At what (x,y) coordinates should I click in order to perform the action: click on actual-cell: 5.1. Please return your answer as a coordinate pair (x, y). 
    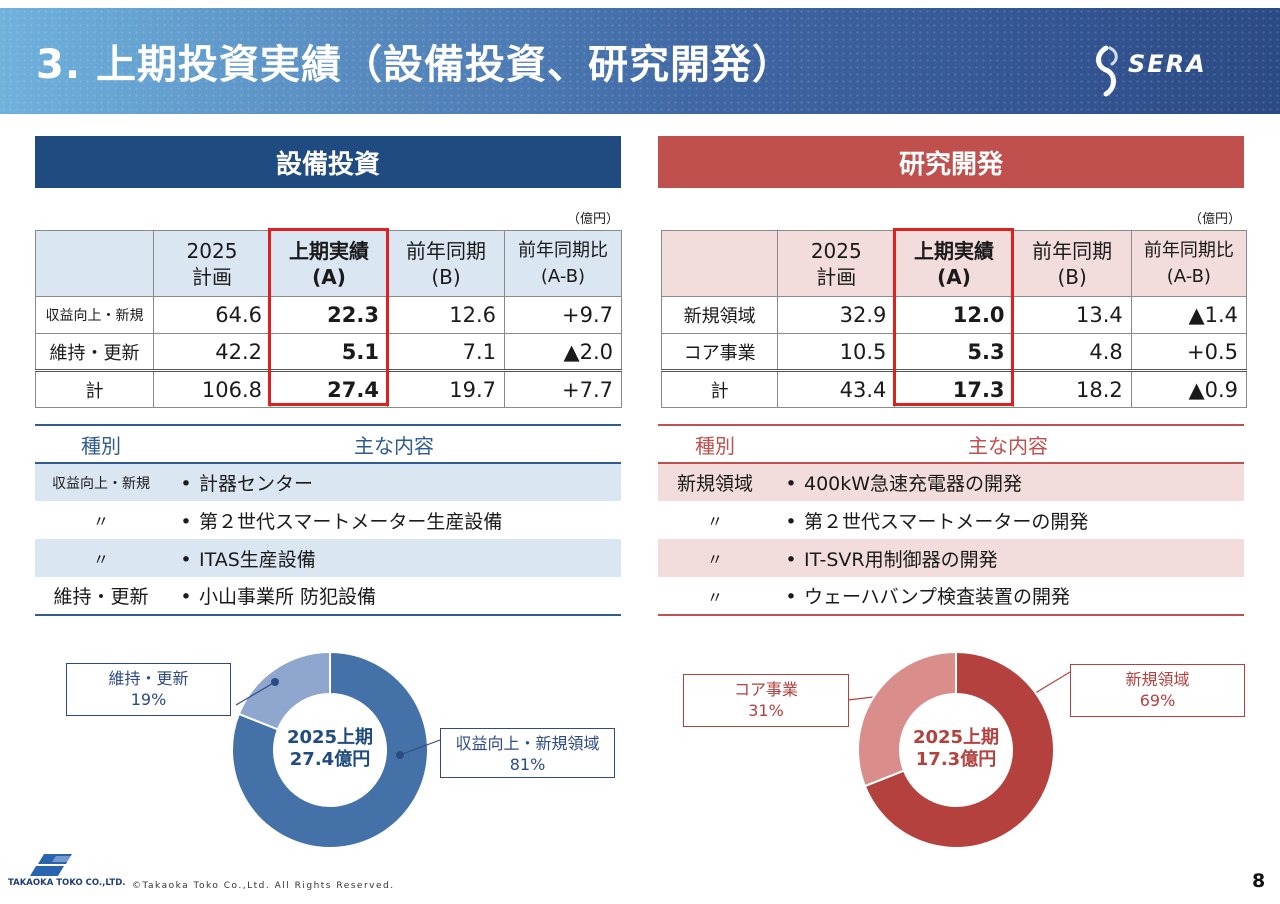
    Looking at the image, I should click on (329, 352).